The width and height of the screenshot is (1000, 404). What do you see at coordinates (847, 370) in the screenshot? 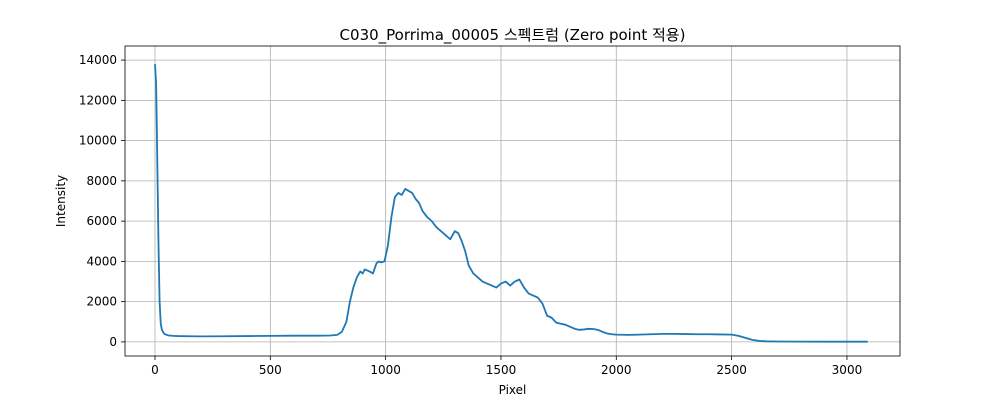
I see `x-tick-label: 3000` at bounding box center [847, 370].